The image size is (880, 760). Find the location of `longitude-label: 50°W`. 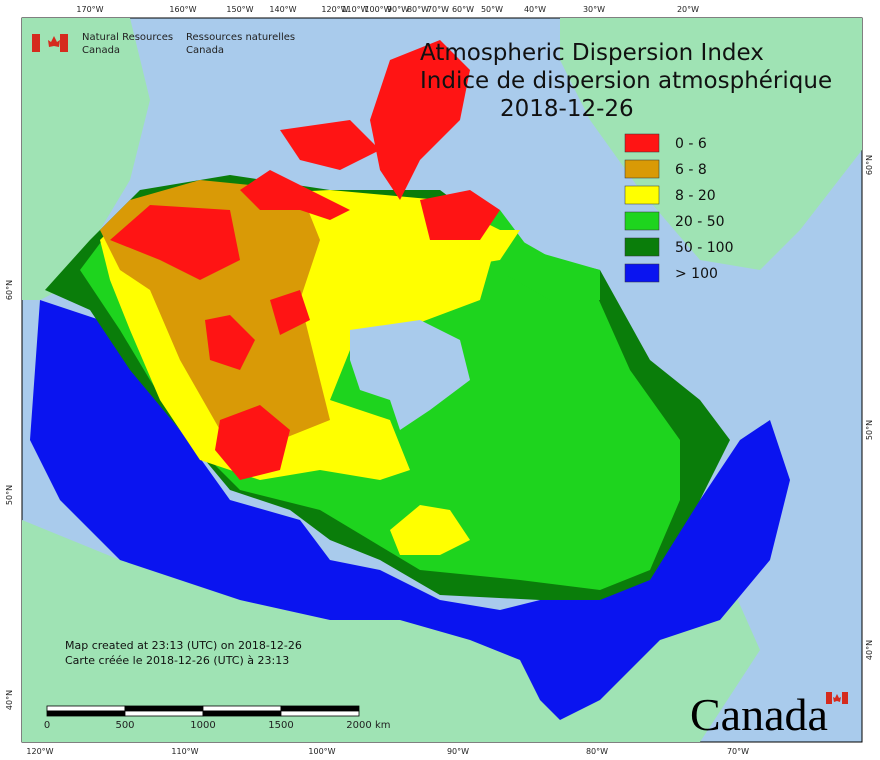

longitude-label: 50°W is located at coordinates (492, 9).